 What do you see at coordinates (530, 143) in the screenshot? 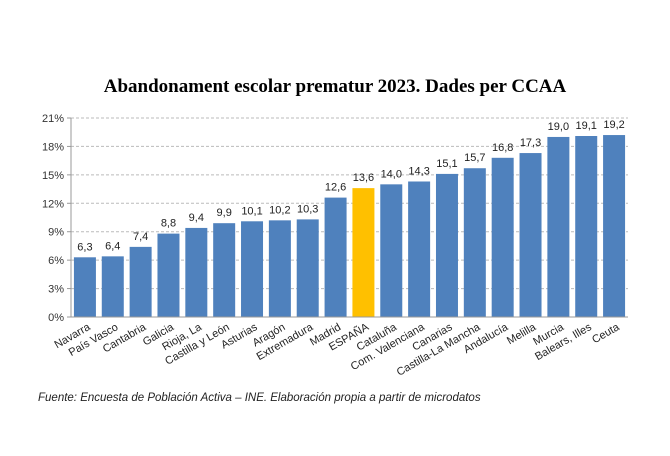
I see `data-label: 17,3` at bounding box center [530, 143].